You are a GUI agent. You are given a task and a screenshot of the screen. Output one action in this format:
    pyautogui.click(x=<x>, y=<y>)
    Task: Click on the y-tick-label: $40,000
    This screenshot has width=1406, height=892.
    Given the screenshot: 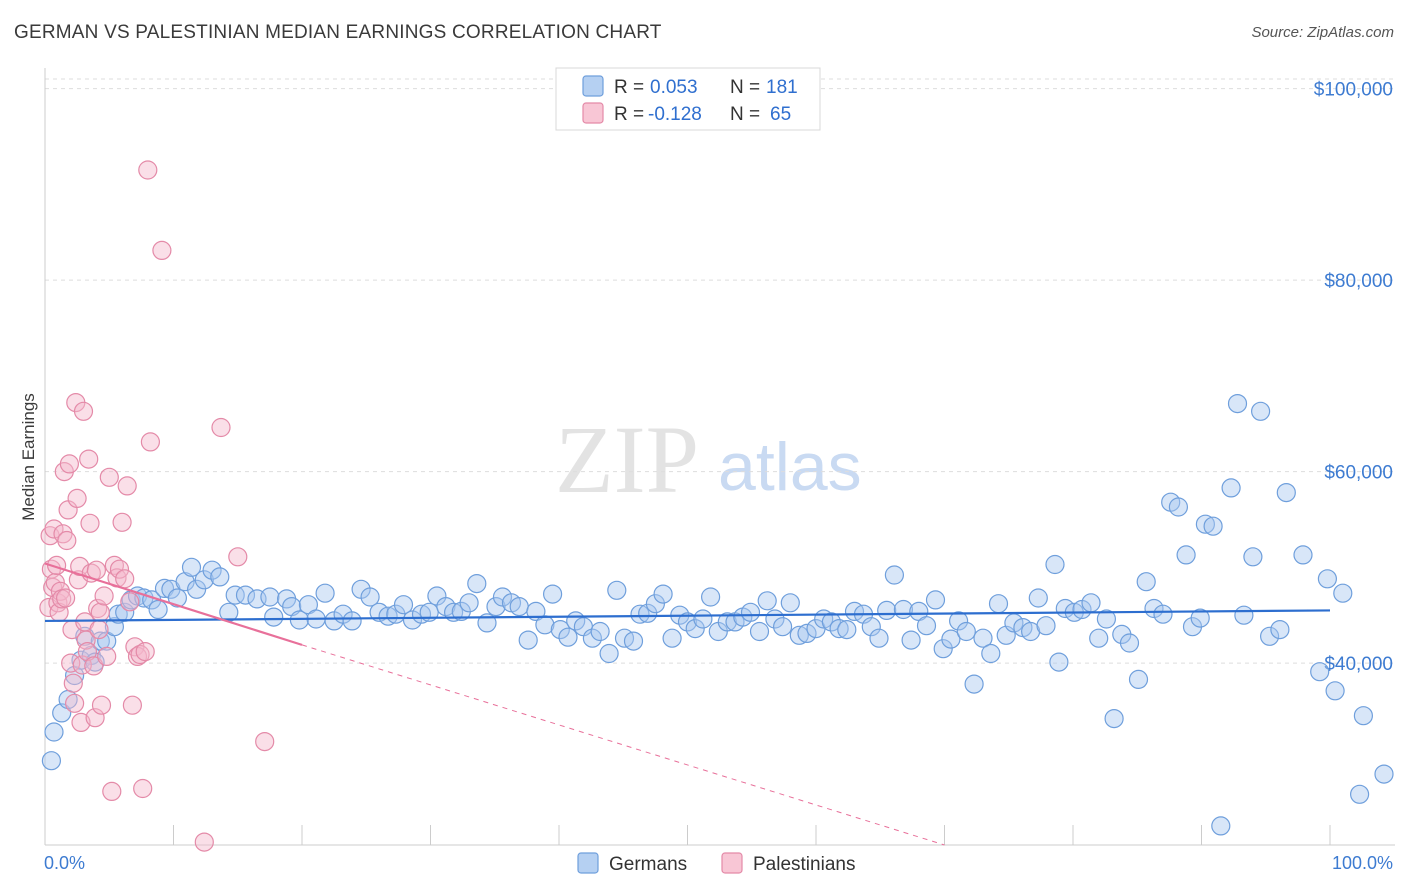 What is the action you would take?
    pyautogui.click(x=1358, y=664)
    